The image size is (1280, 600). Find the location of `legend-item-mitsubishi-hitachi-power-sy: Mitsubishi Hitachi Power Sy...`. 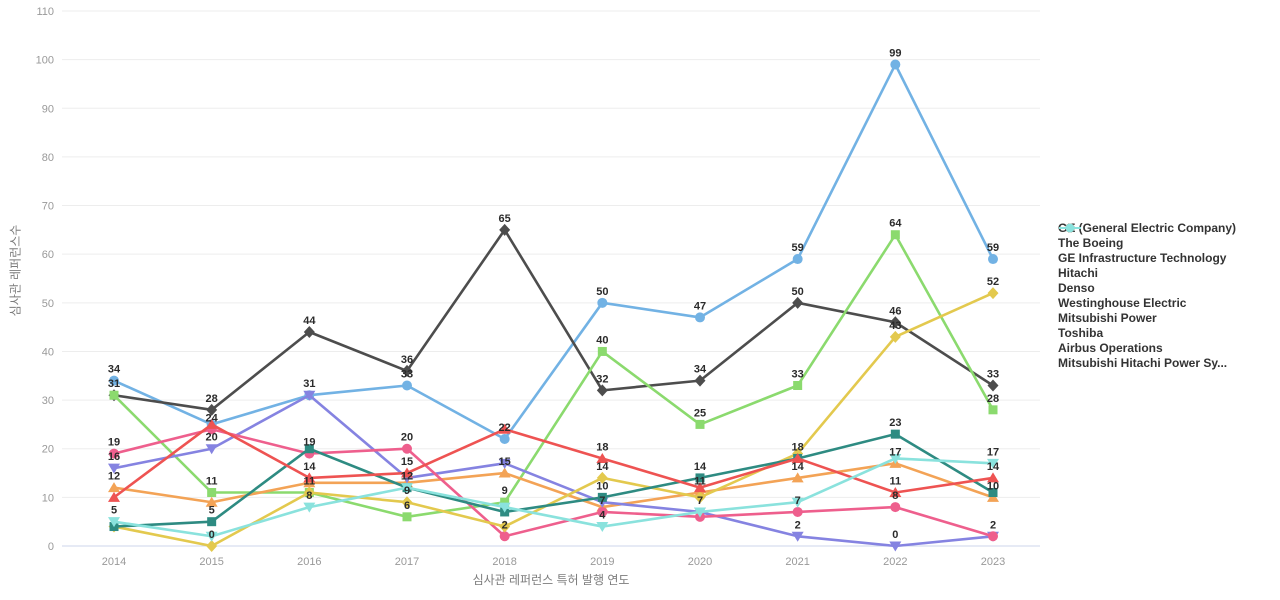

legend-item-mitsubishi-hitachi-power-sy: Mitsubishi Hitachi Power Sy... is located at coordinates (1147, 296).